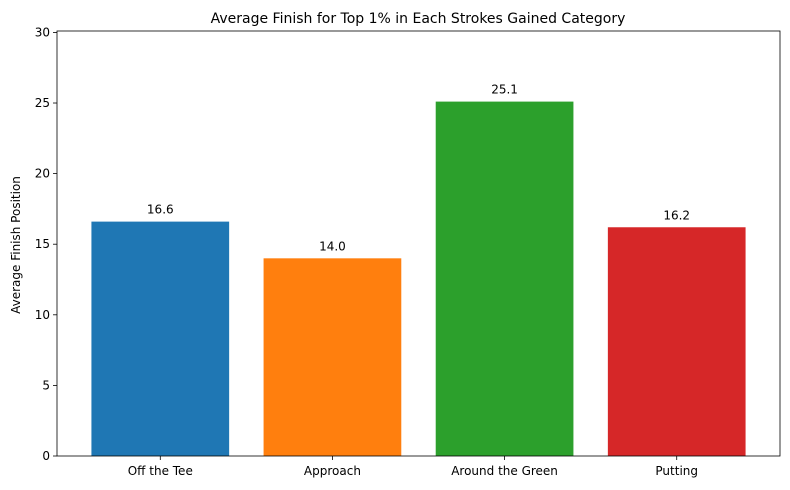 This screenshot has width=790, height=490. Describe the element at coordinates (332, 357) in the screenshot. I see `bar-approach` at that location.